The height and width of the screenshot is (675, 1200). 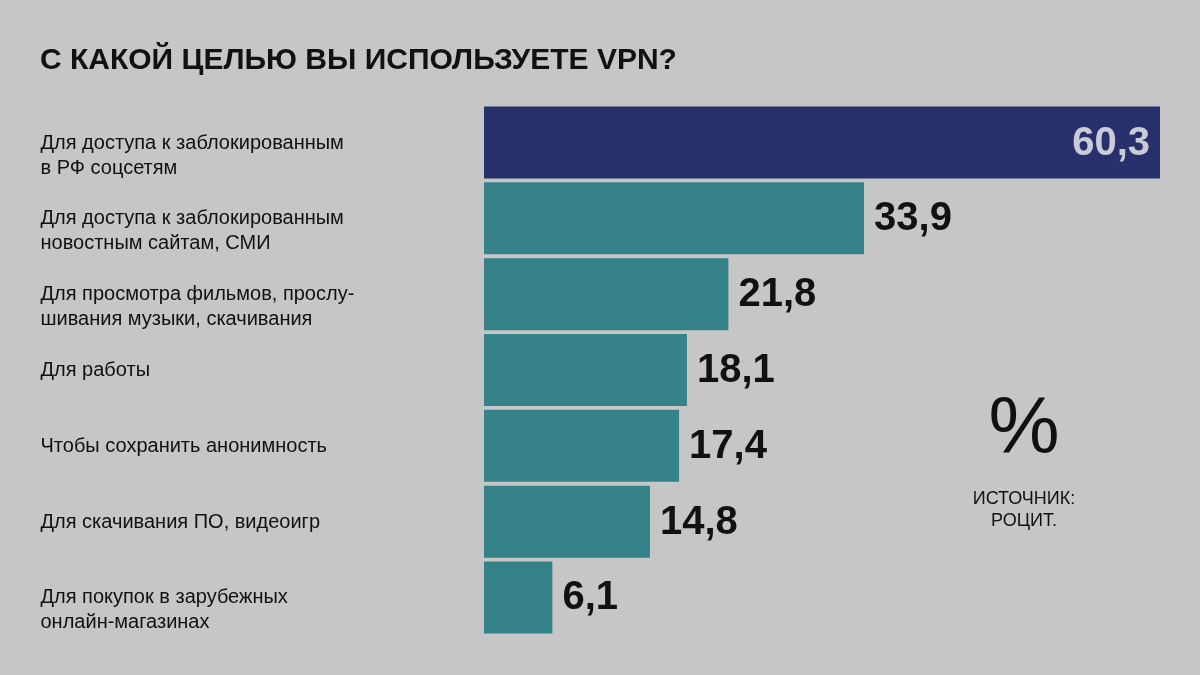 I want to click on data-label: 33,9, so click(x=913, y=216).